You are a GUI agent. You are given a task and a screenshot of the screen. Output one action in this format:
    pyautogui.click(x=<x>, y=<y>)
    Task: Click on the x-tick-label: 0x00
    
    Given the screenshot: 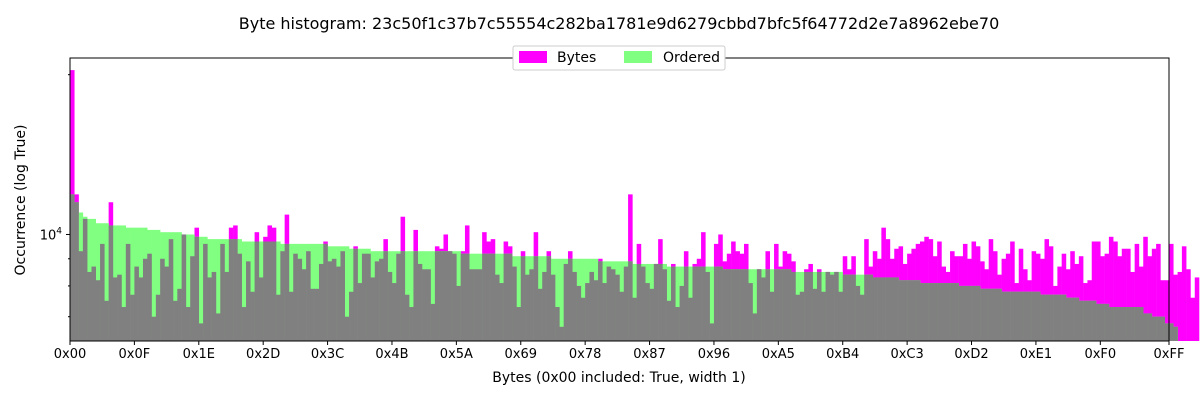 What is the action you would take?
    pyautogui.click(x=70, y=354)
    